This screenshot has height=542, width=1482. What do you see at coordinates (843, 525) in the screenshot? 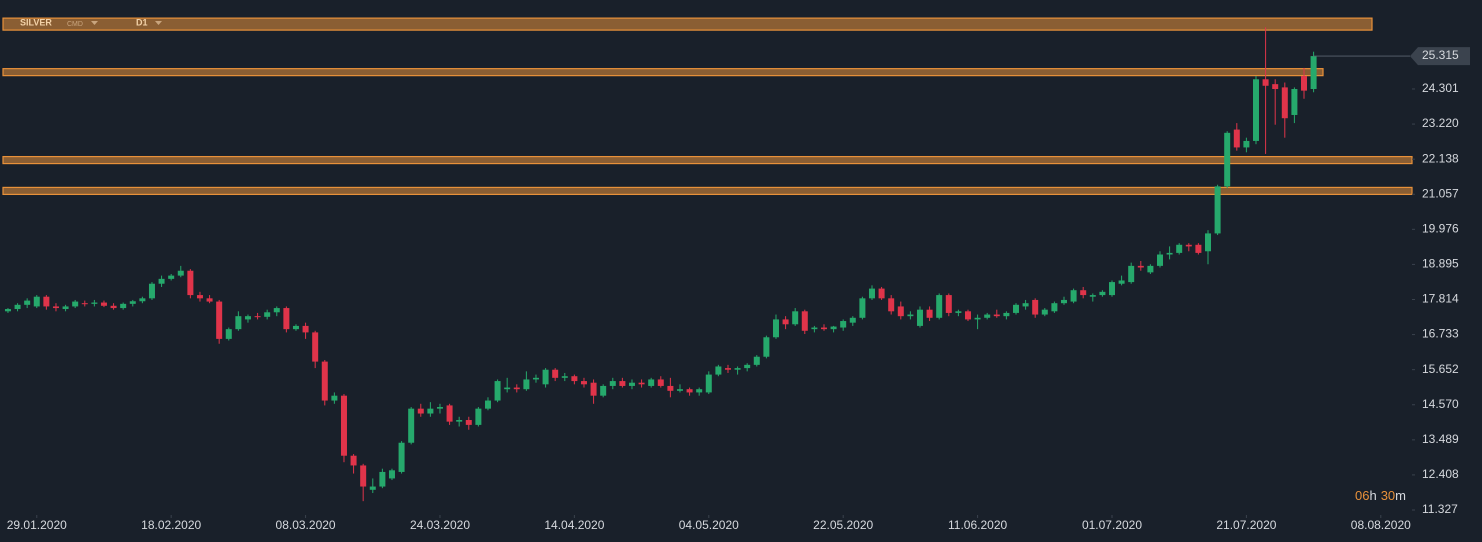
I see `x-tick-label: 22.05.2020` at bounding box center [843, 525].